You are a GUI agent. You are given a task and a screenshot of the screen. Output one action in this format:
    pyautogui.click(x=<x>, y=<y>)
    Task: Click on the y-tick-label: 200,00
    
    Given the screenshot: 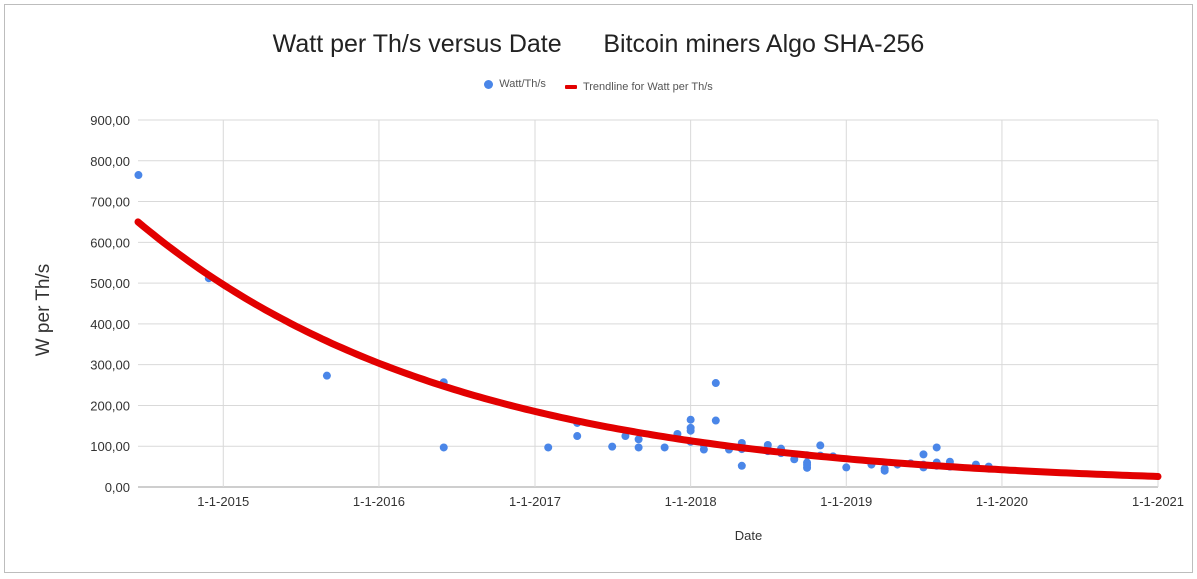 What is the action you would take?
    pyautogui.click(x=110, y=405)
    